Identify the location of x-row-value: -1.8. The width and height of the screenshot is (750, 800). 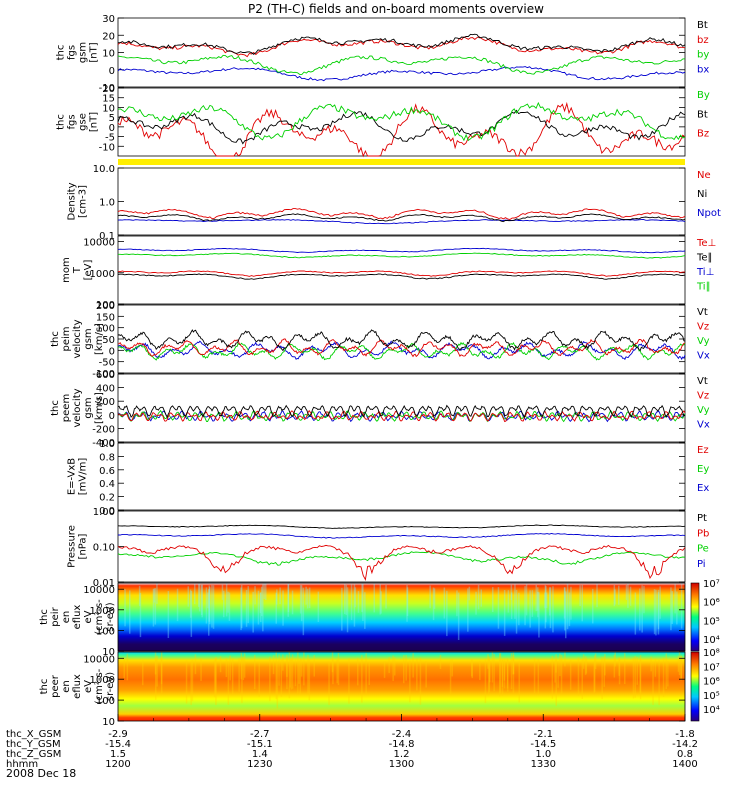
(685, 734).